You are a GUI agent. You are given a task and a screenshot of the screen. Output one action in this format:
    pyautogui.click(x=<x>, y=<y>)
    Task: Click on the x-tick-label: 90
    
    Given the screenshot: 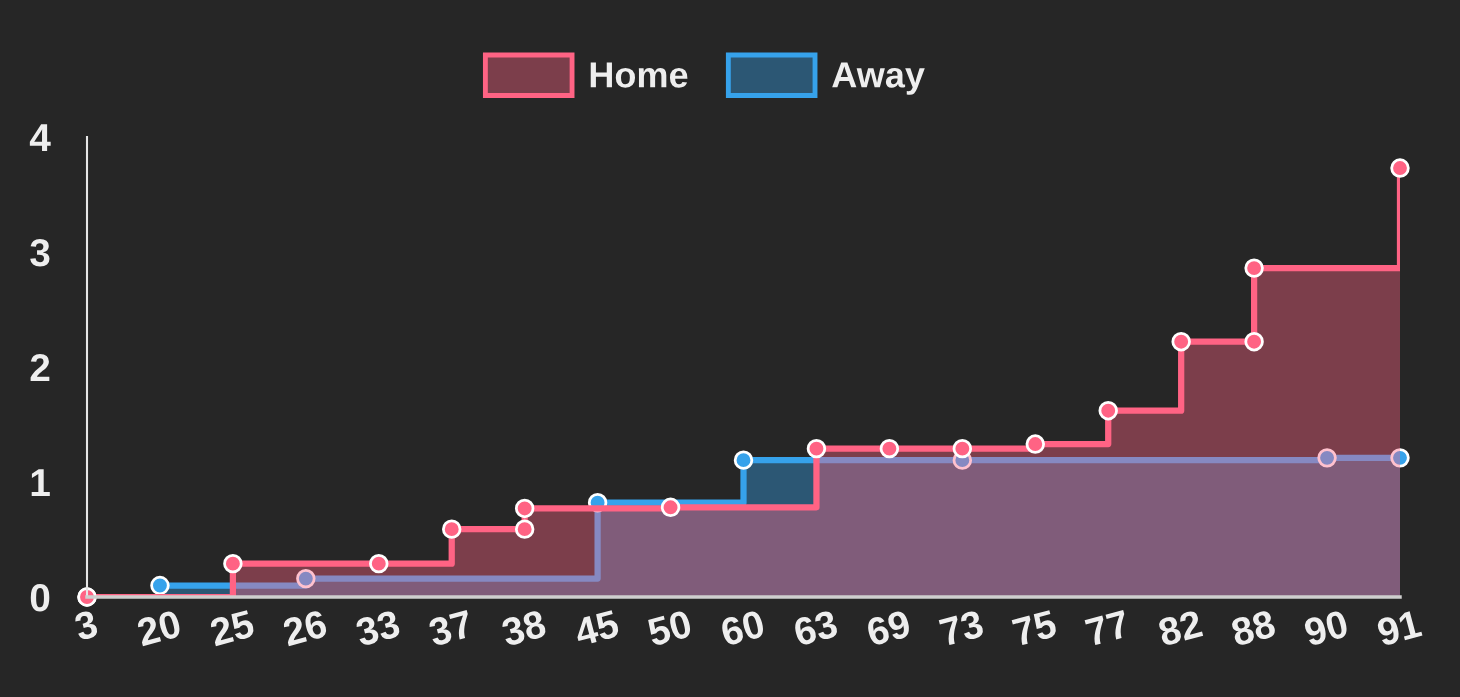 What is the action you would take?
    pyautogui.click(x=1326, y=628)
    